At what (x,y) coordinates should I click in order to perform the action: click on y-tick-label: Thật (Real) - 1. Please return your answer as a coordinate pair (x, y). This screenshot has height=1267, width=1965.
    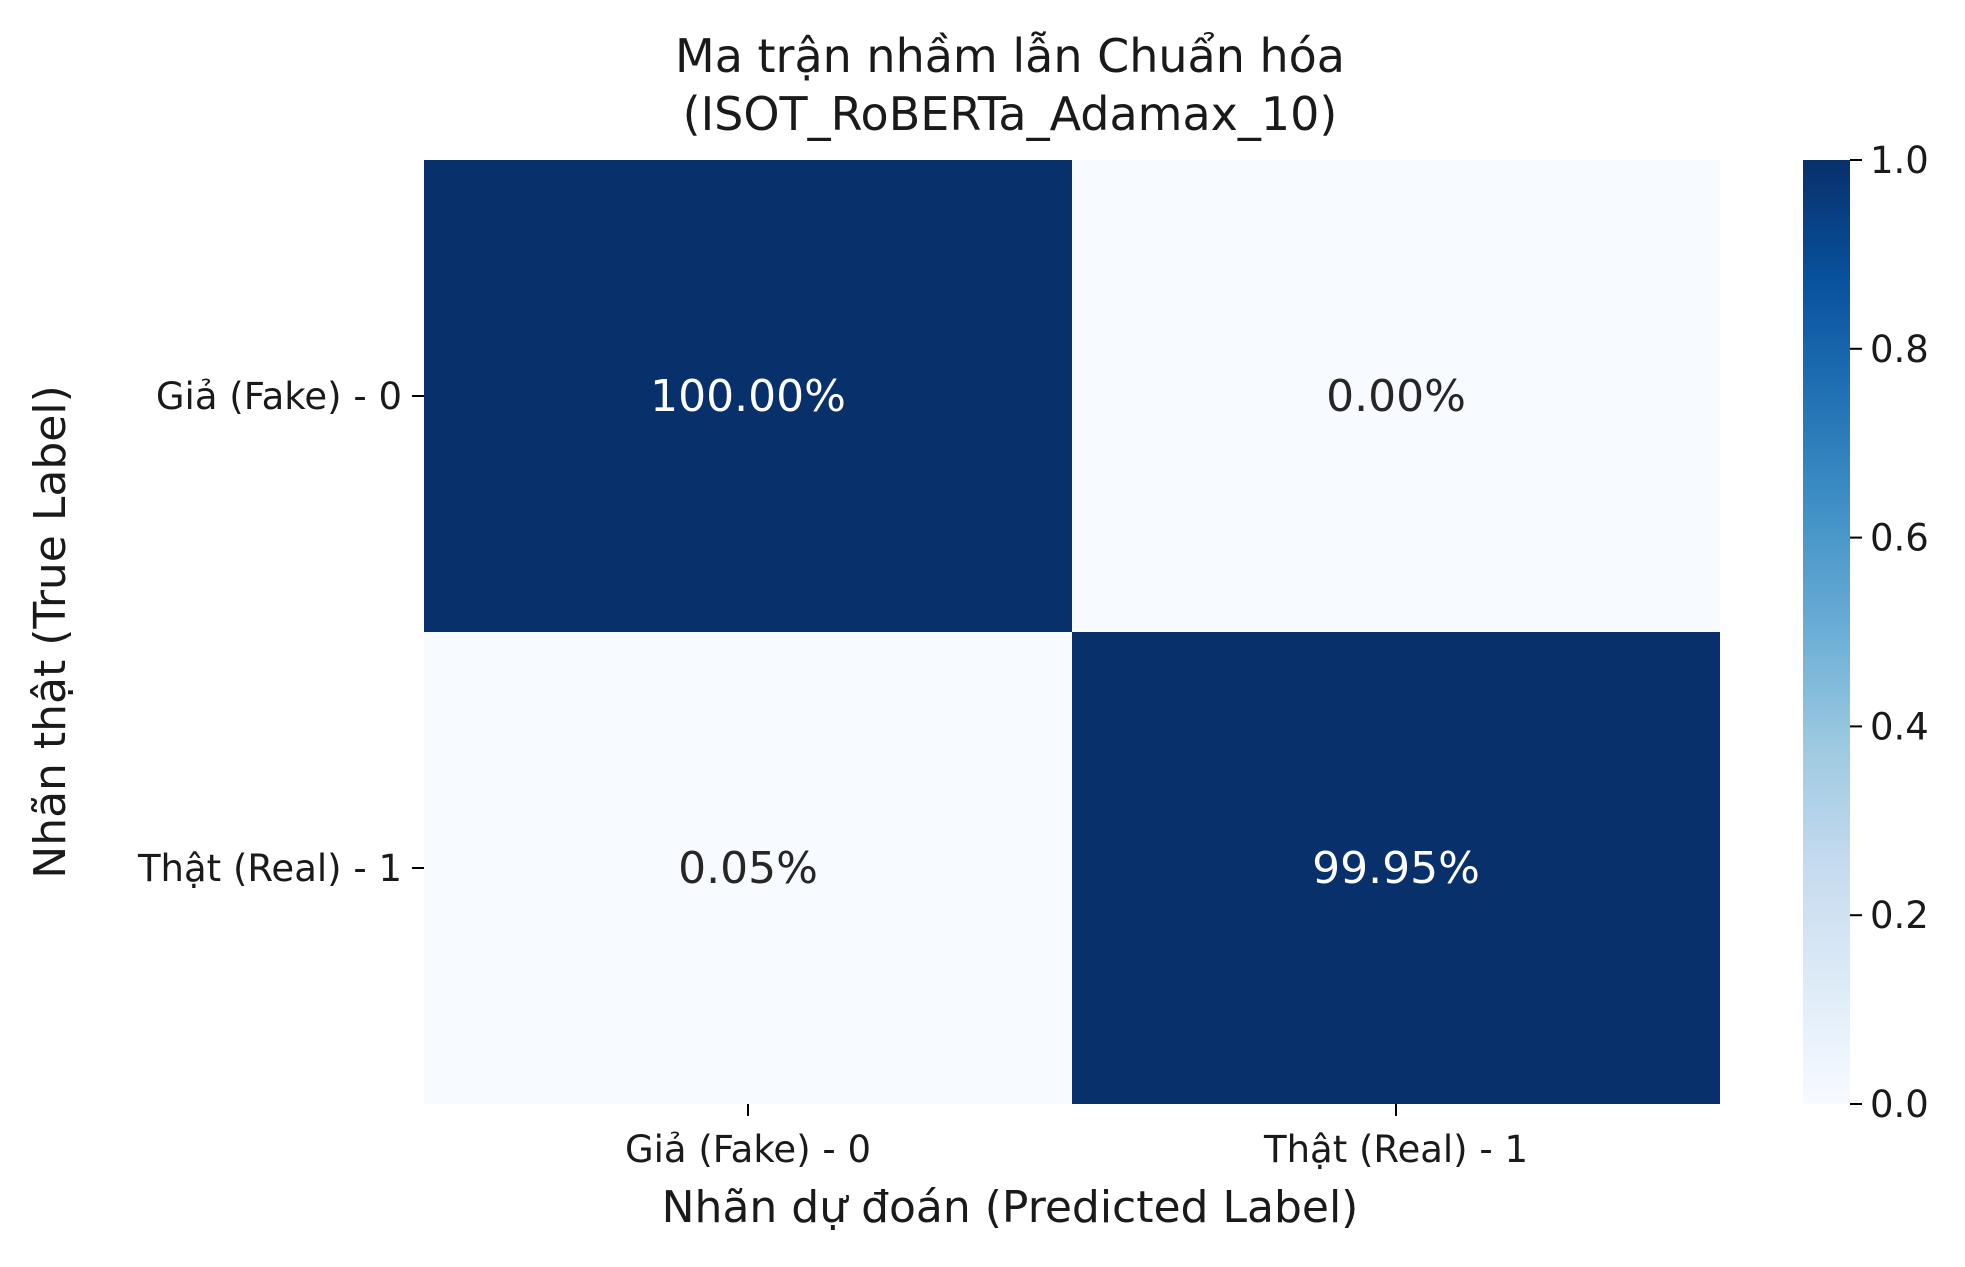
    Looking at the image, I should click on (269, 868).